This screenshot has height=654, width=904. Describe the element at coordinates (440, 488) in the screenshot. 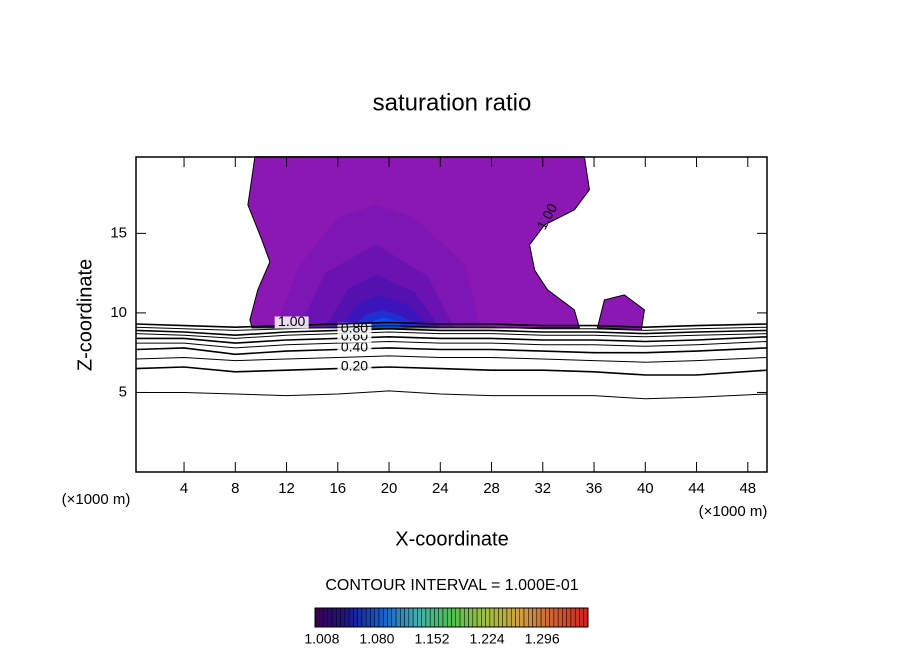

I see `x-tick-label: 24` at that location.